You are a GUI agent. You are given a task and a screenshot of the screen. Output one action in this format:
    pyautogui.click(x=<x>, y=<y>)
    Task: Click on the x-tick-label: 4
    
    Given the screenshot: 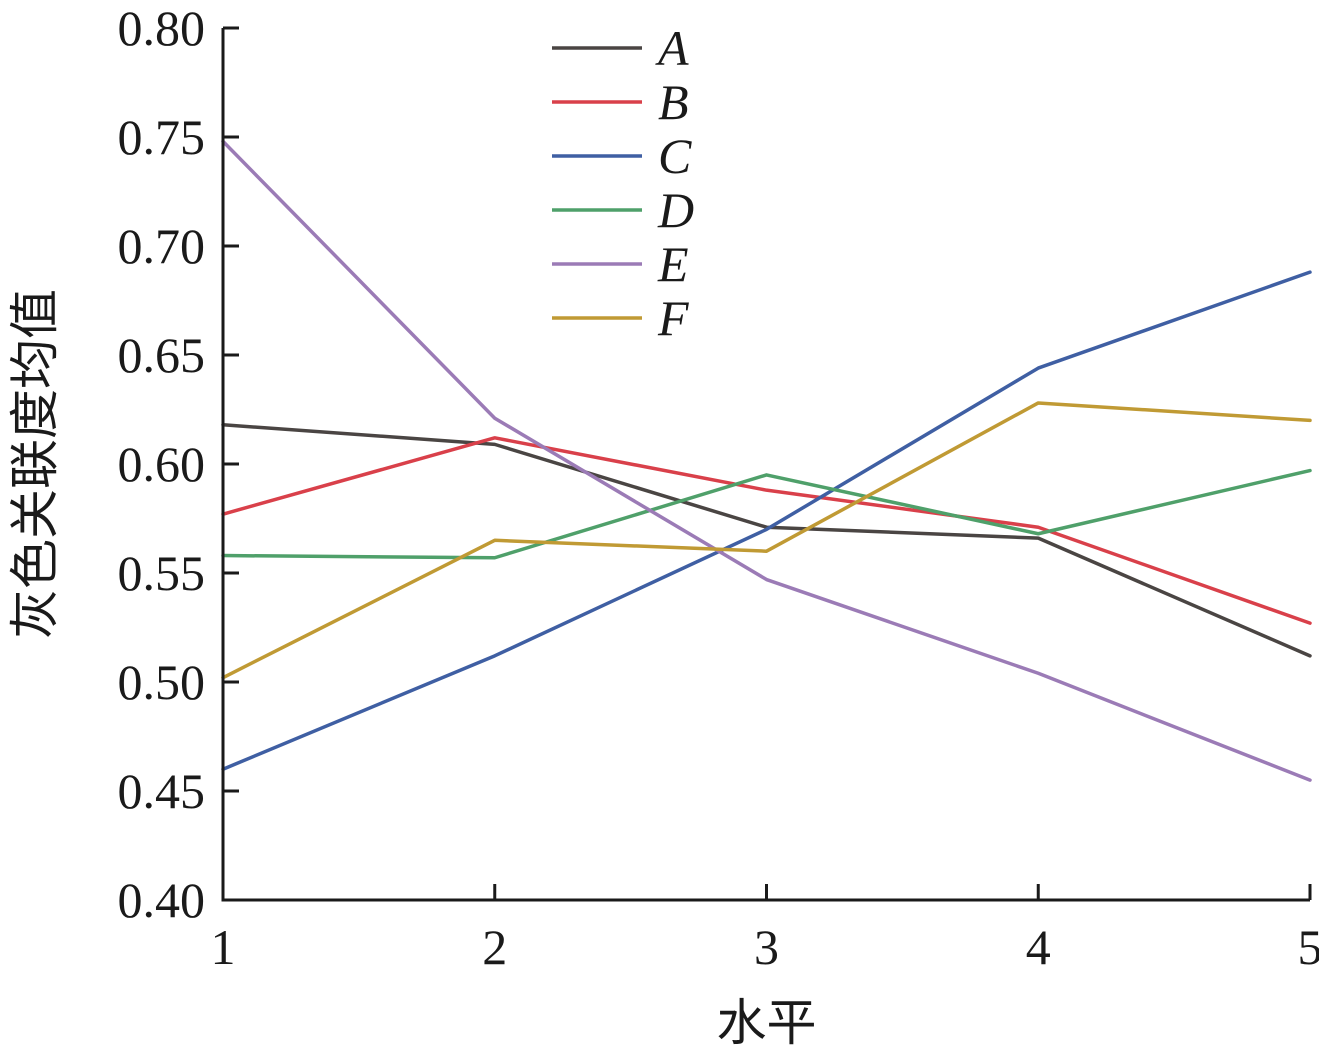 What is the action you would take?
    pyautogui.click(x=1038, y=947)
    